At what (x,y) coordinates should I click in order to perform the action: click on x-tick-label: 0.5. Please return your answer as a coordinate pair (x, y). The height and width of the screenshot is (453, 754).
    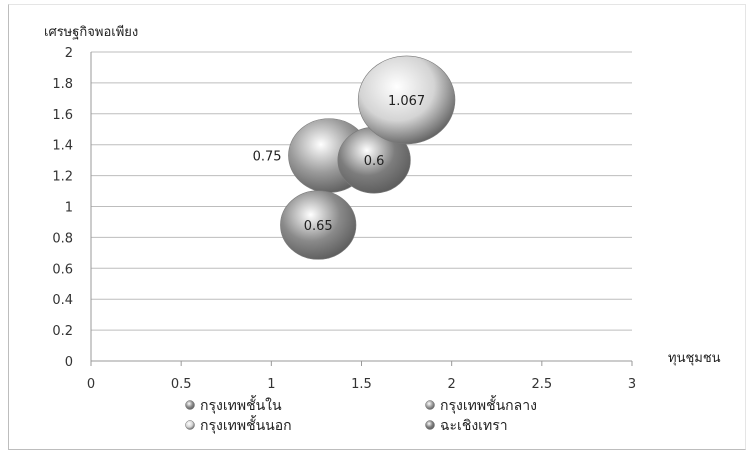
    Looking at the image, I should click on (181, 384).